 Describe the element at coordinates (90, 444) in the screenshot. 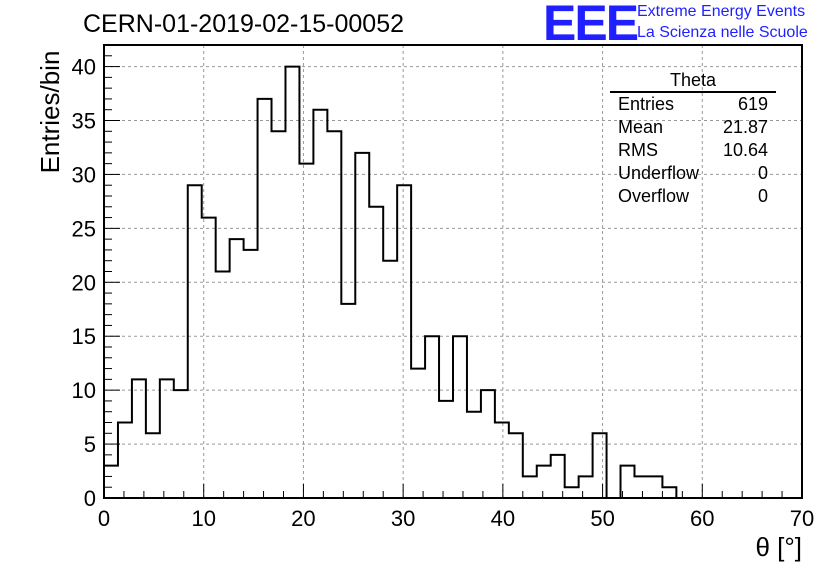

I see `y-tick-label: 5` at that location.